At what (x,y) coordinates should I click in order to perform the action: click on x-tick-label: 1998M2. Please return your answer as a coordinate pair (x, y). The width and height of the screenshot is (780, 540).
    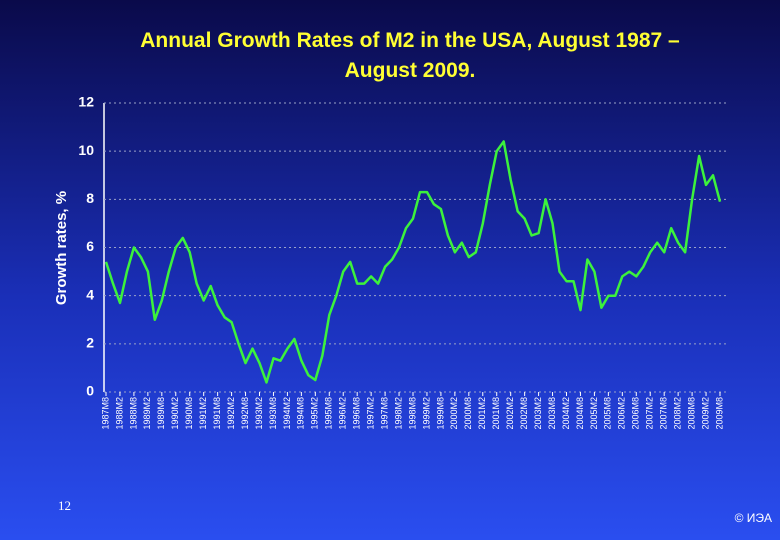
    Looking at the image, I should click on (398, 413).